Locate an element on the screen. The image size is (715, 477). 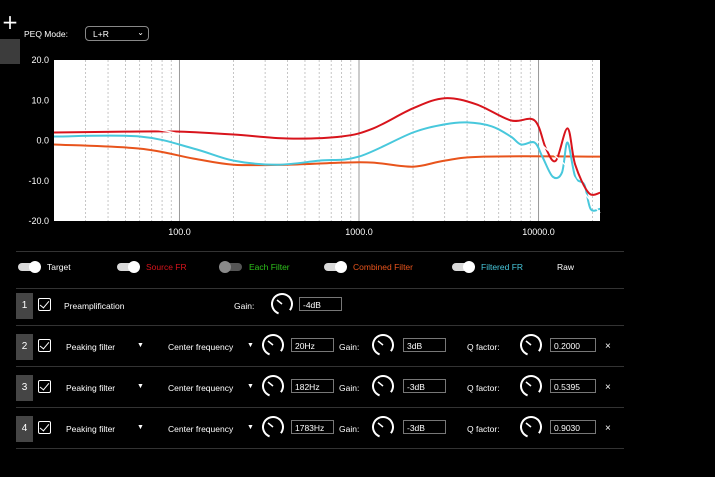
filter-index: 3 is located at coordinates (24, 388).